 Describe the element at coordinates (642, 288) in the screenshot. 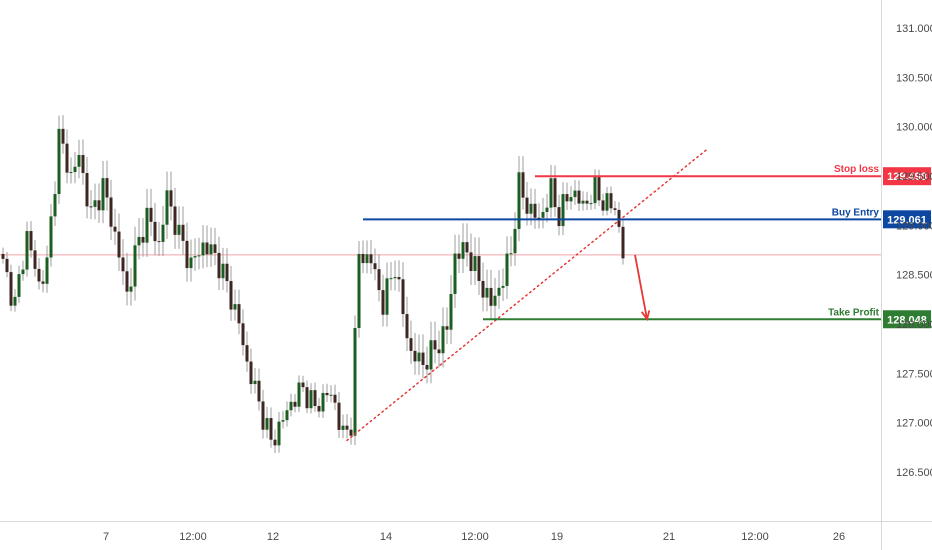

I see `forecast-arrow` at that location.